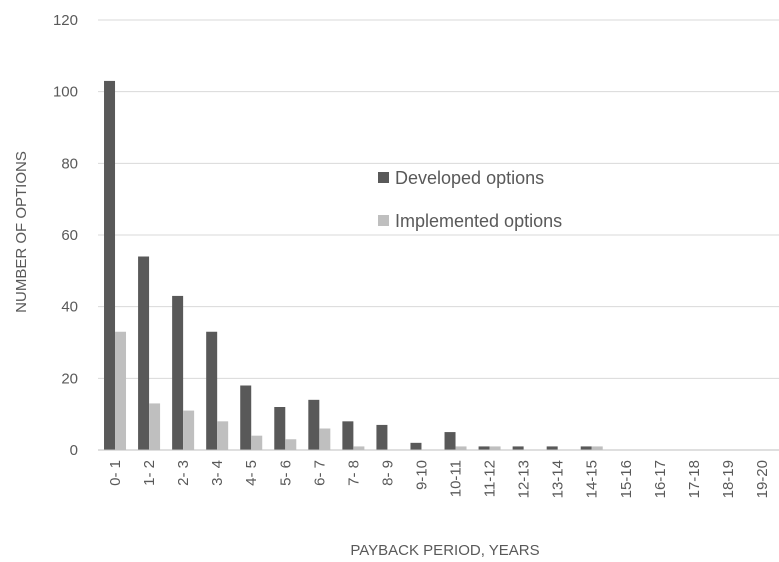 Image resolution: width=779 pixels, height=562 pixels. I want to click on y-axis-title: NUMBER OF OPTIONS, so click(21, 232).